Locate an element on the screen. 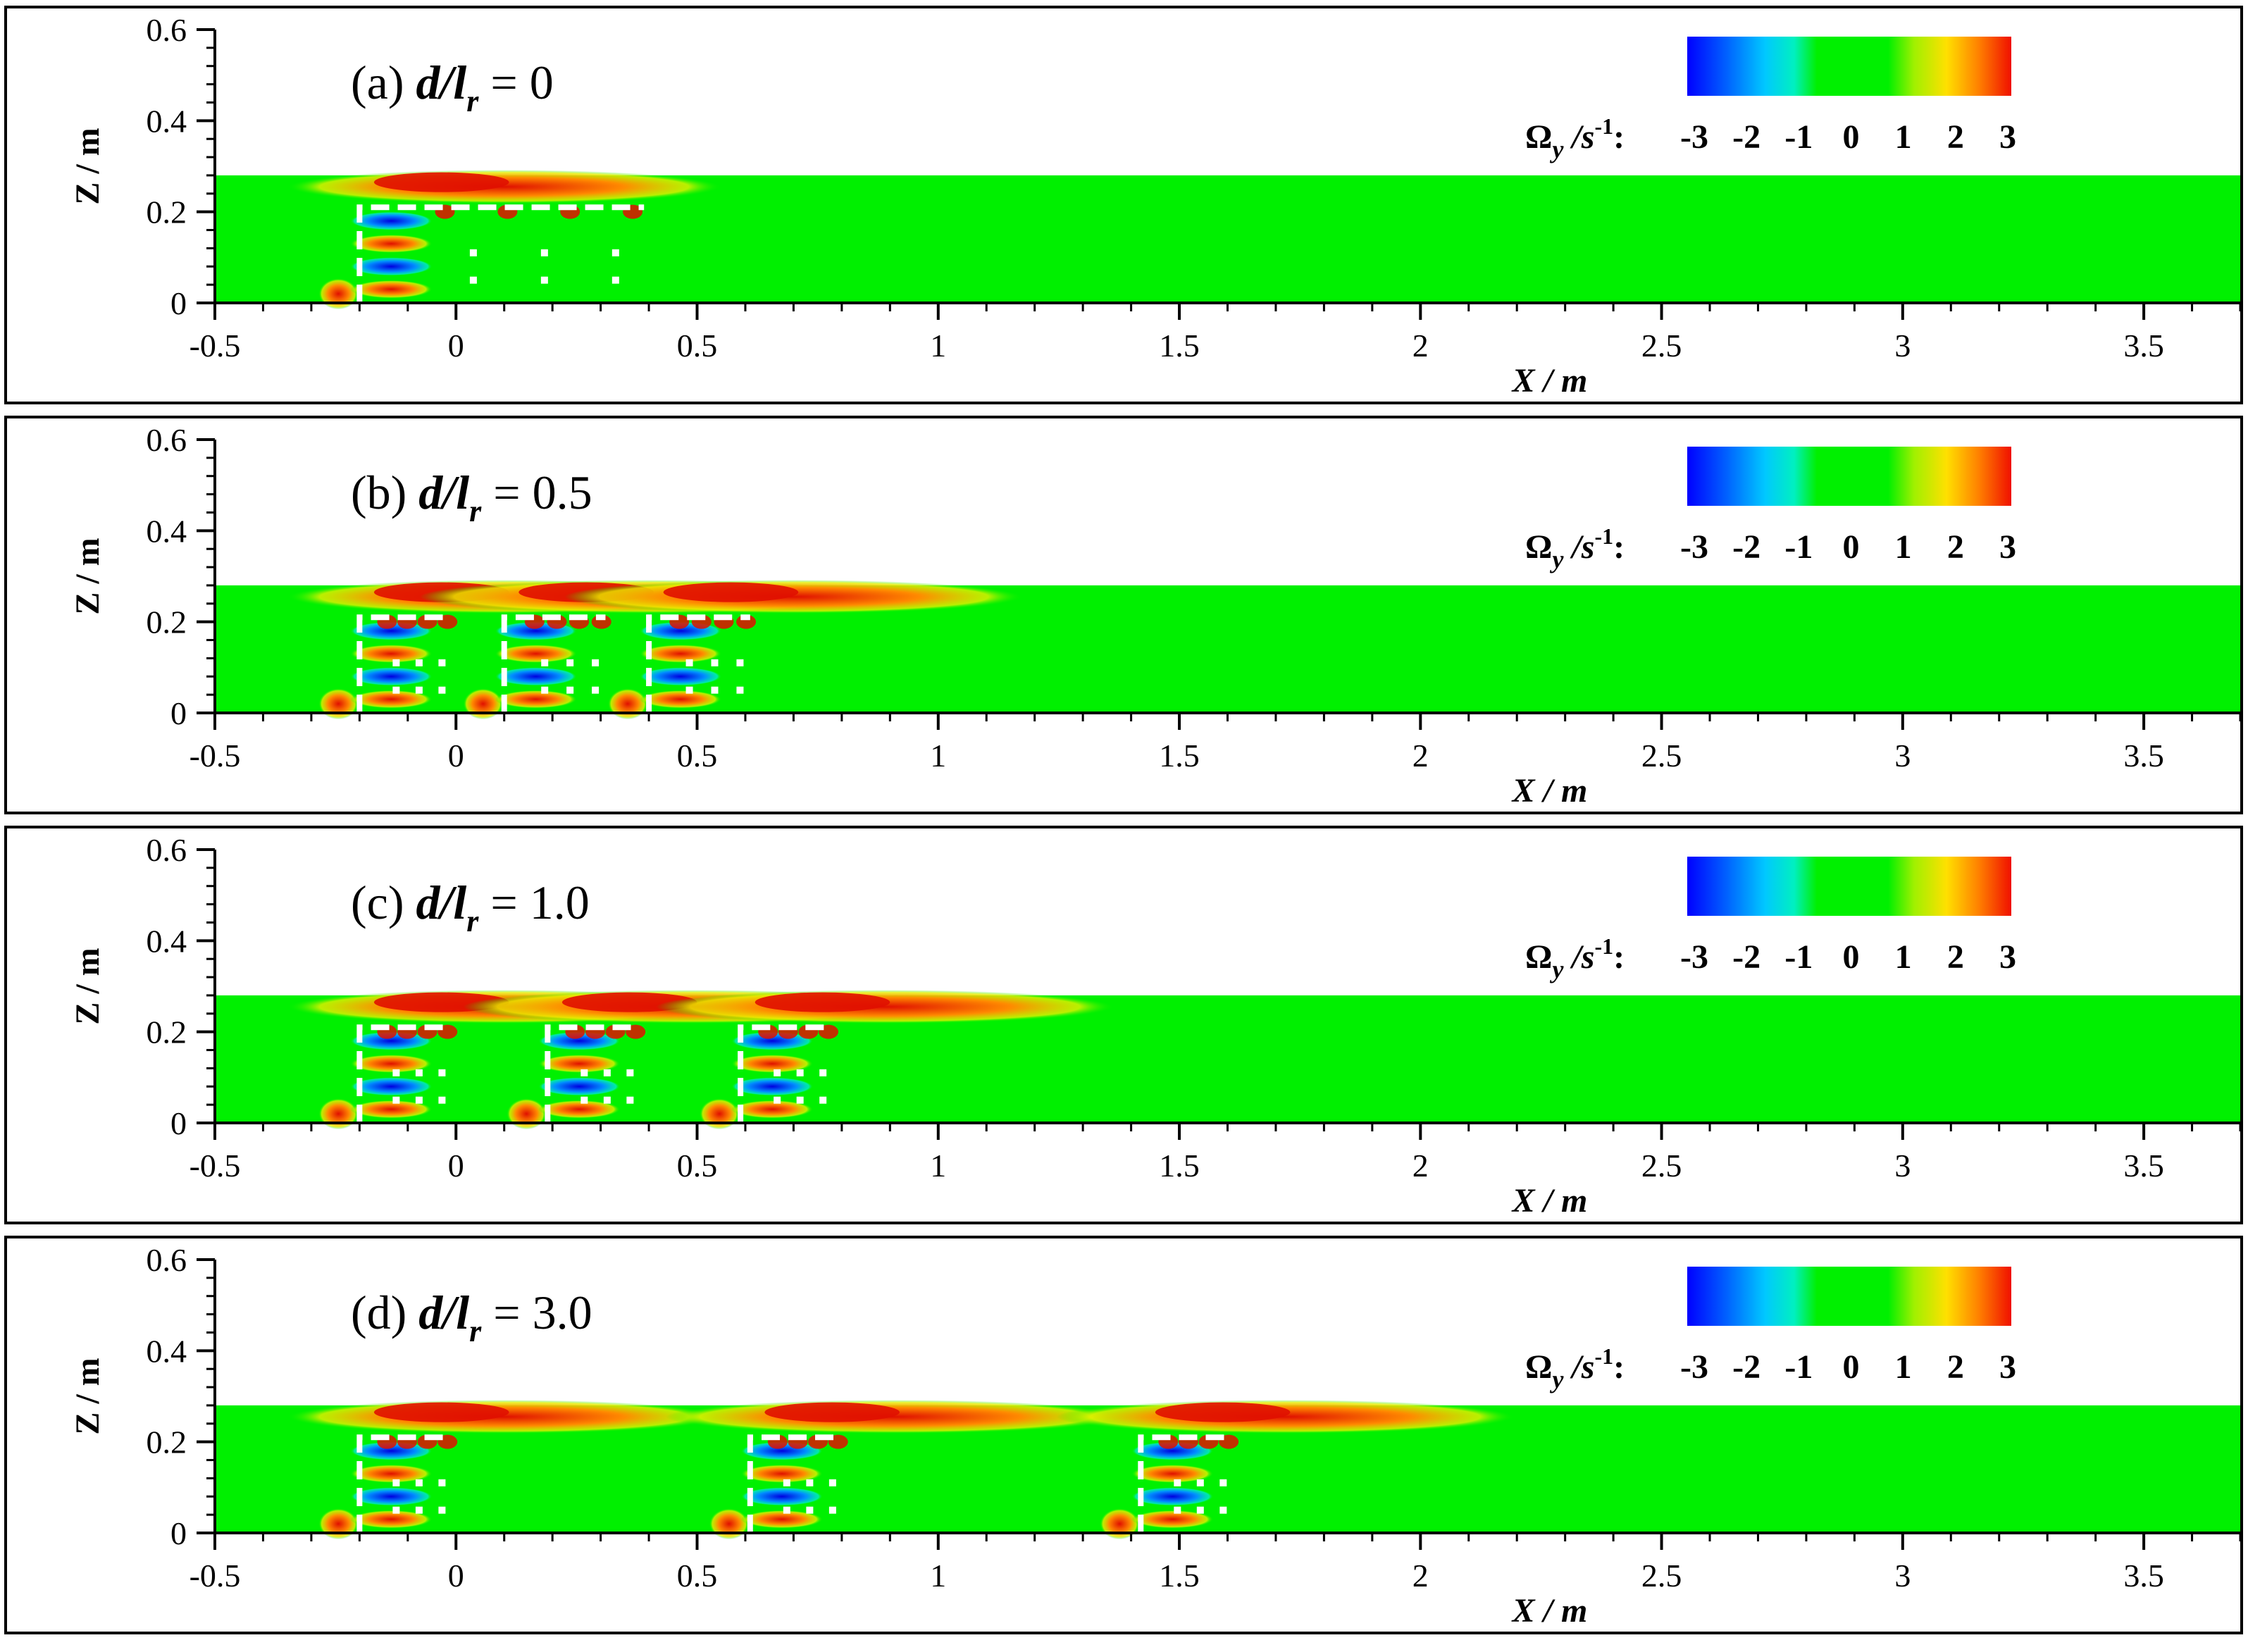  x-tick-label: 2 is located at coordinates (1420, 756).